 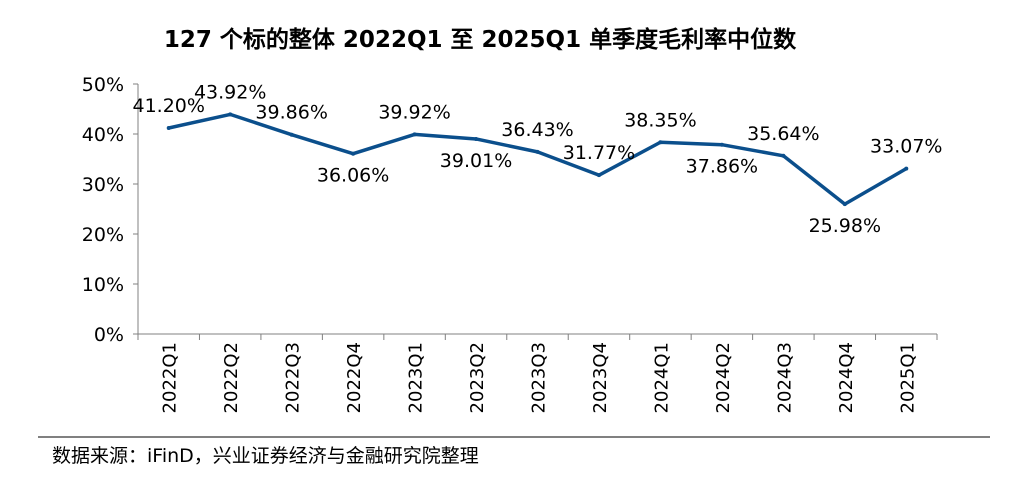 I want to click on y-tick-label: 10%, so click(x=103, y=285).